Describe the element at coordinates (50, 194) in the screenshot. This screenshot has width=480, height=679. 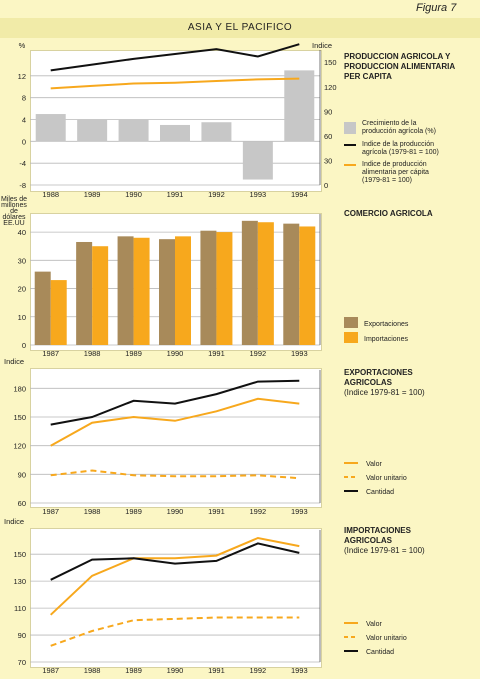
I see `production-chart-xtick-label: 1988` at that location.